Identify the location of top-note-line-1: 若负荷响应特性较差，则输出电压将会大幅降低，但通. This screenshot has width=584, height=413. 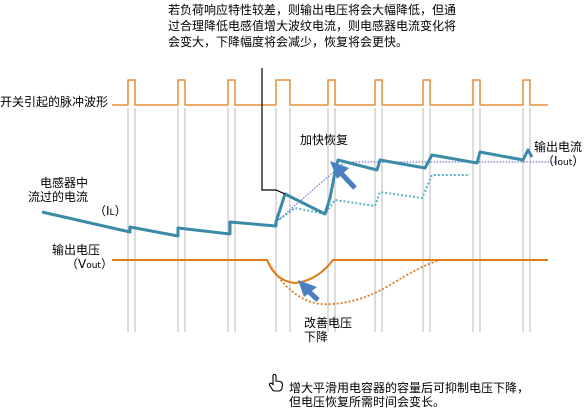
(312, 10).